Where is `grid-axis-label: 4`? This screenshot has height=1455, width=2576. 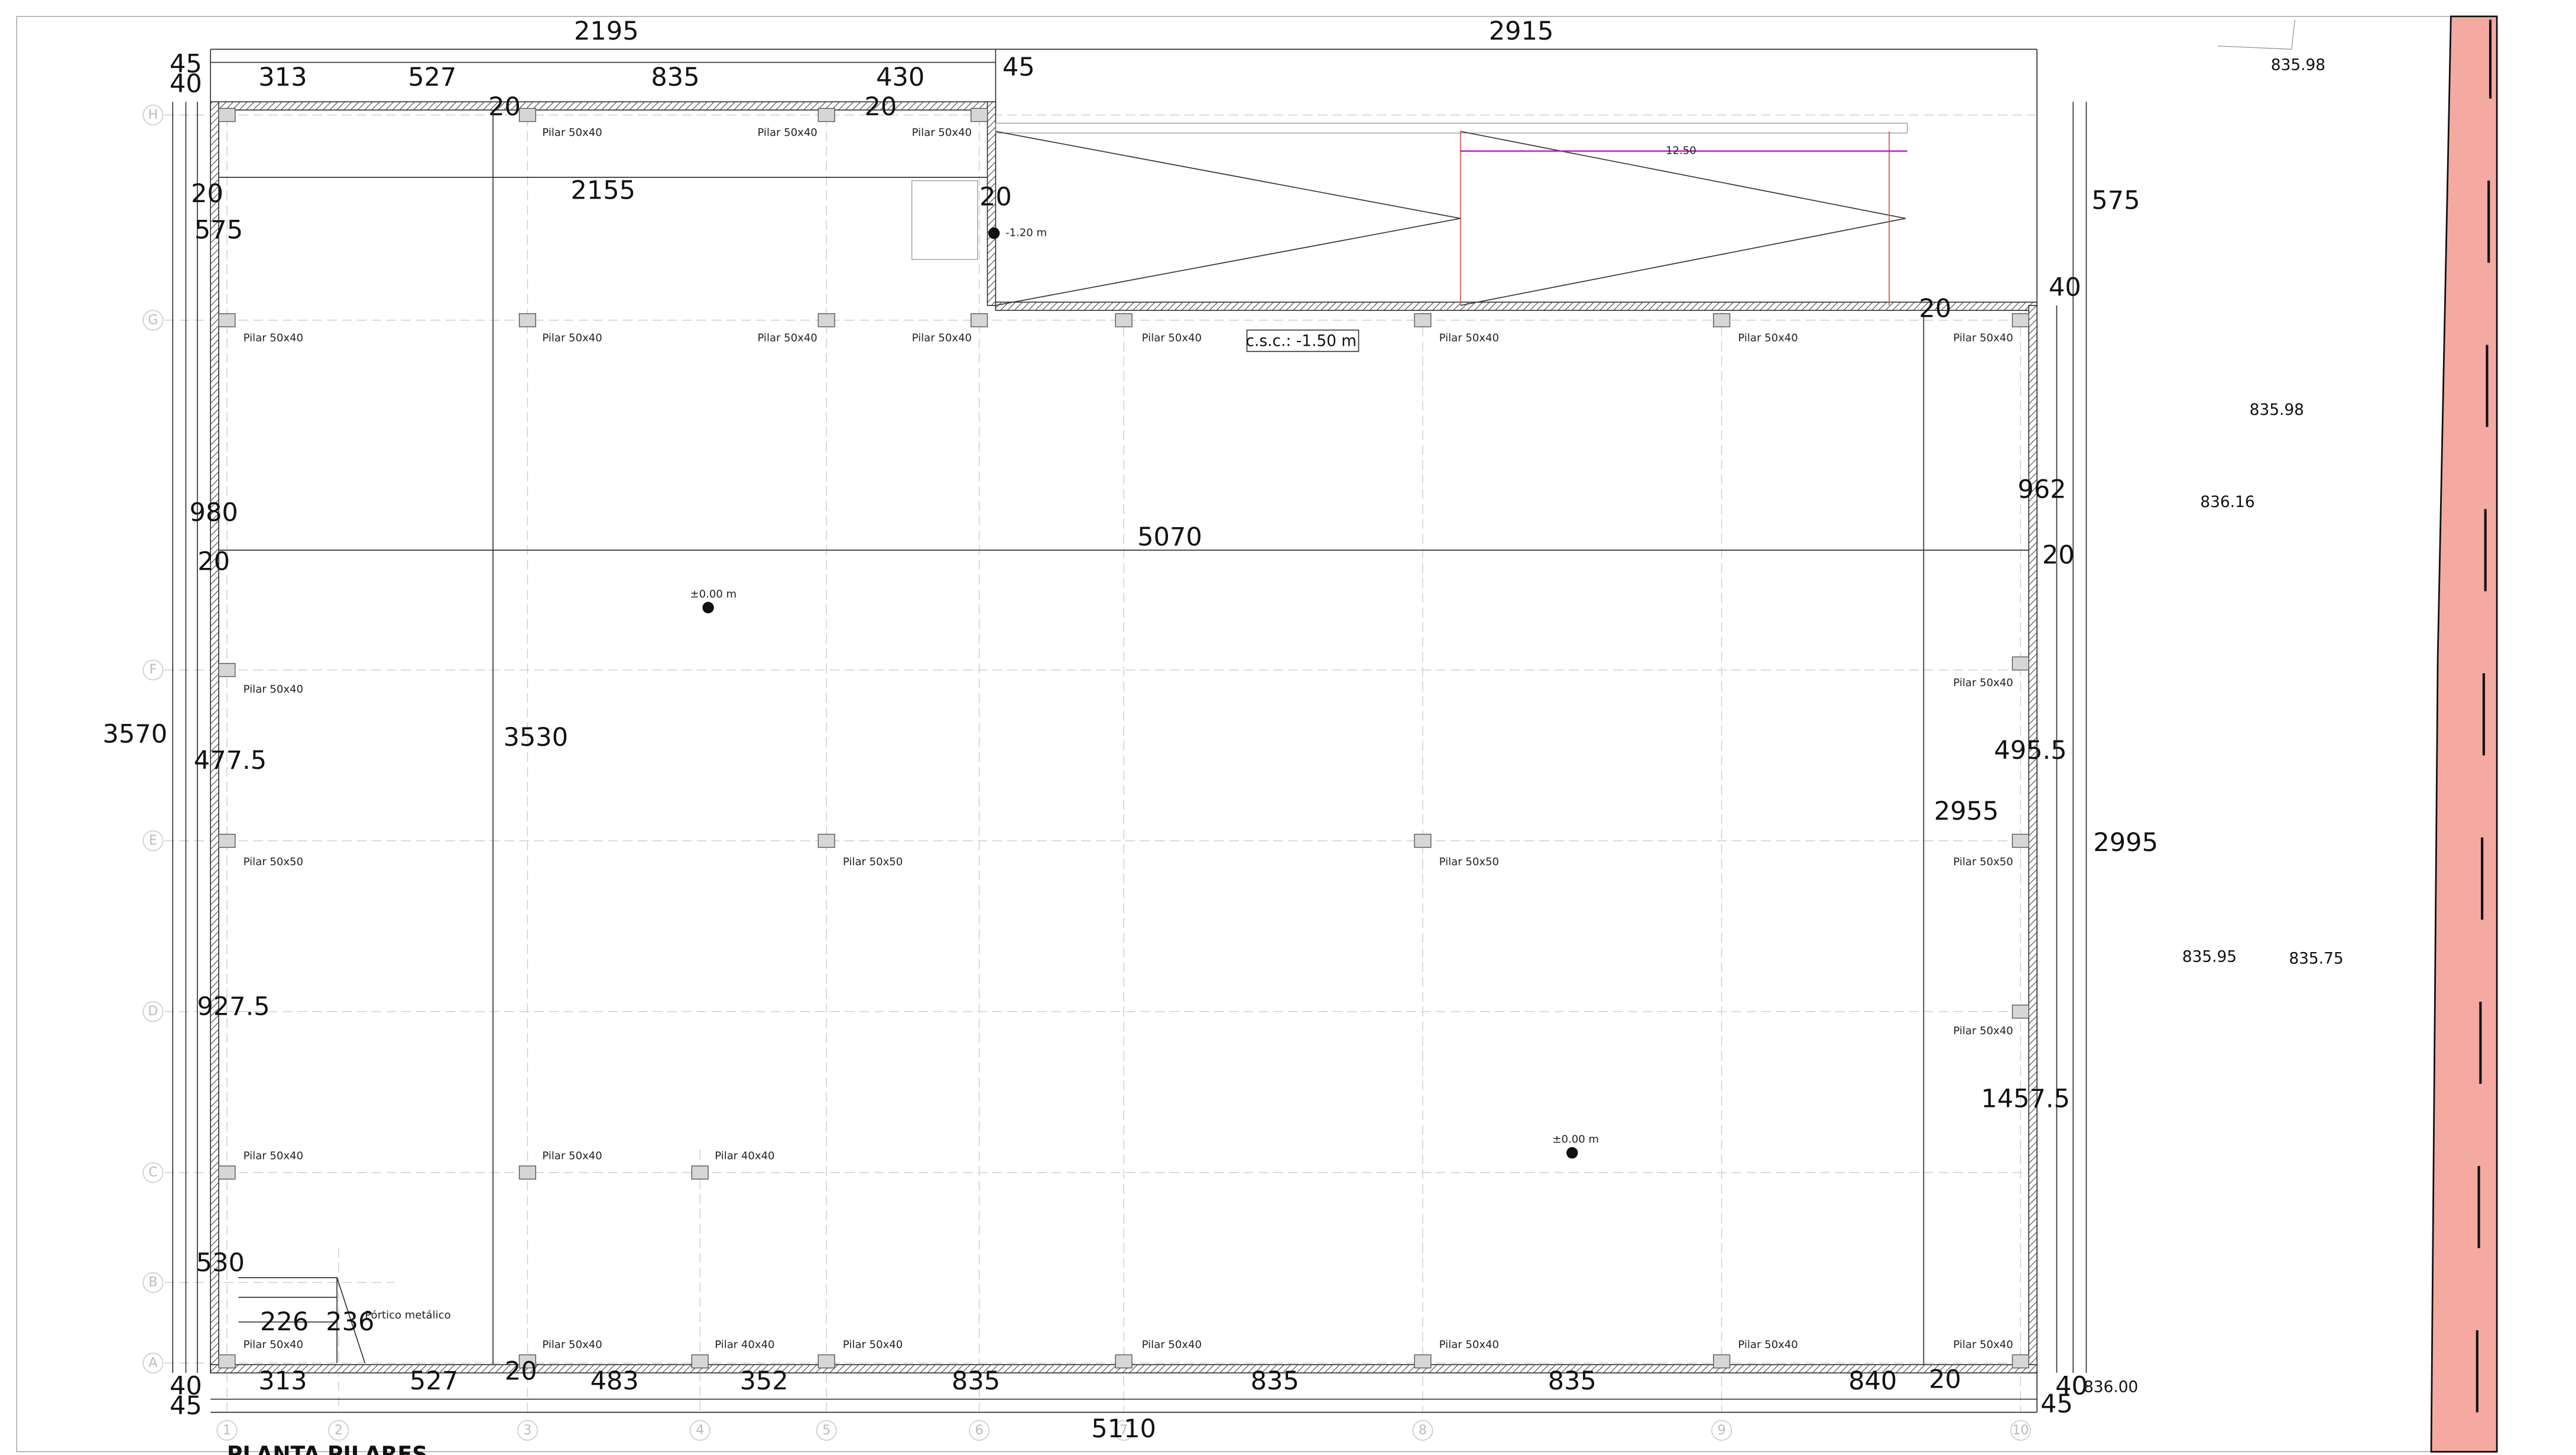
grid-axis-label: 4 is located at coordinates (700, 1430).